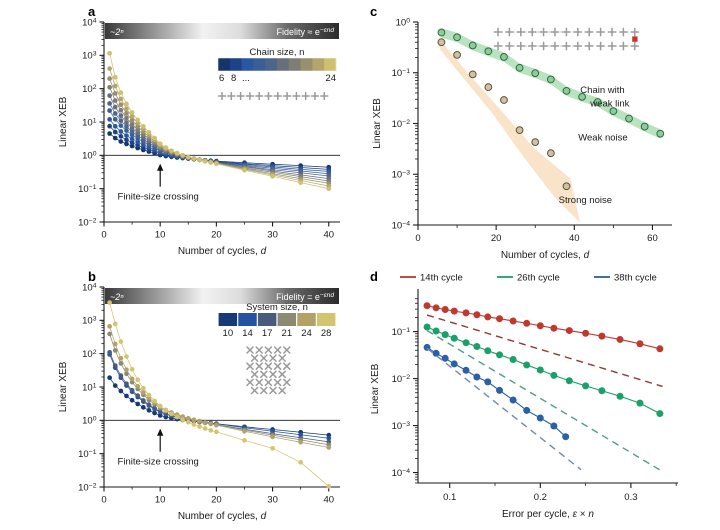 Image resolution: width=720 pixels, height=530 pixels. What do you see at coordinates (273, 96) in the screenshot?
I see `chain-schematic` at bounding box center [273, 96].